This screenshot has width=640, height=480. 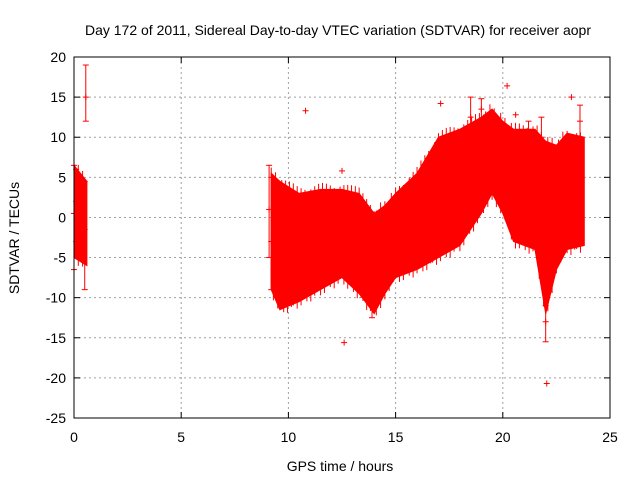 What do you see at coordinates (56, 338) in the screenshot?
I see `y-tick-label: -15` at bounding box center [56, 338].